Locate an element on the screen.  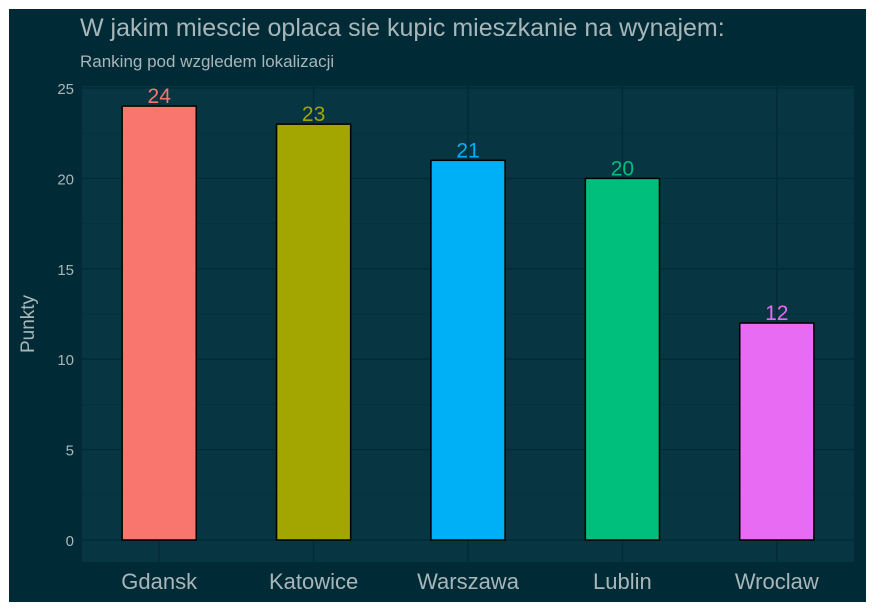
y-tick-label: 0 is located at coordinates (70, 541).